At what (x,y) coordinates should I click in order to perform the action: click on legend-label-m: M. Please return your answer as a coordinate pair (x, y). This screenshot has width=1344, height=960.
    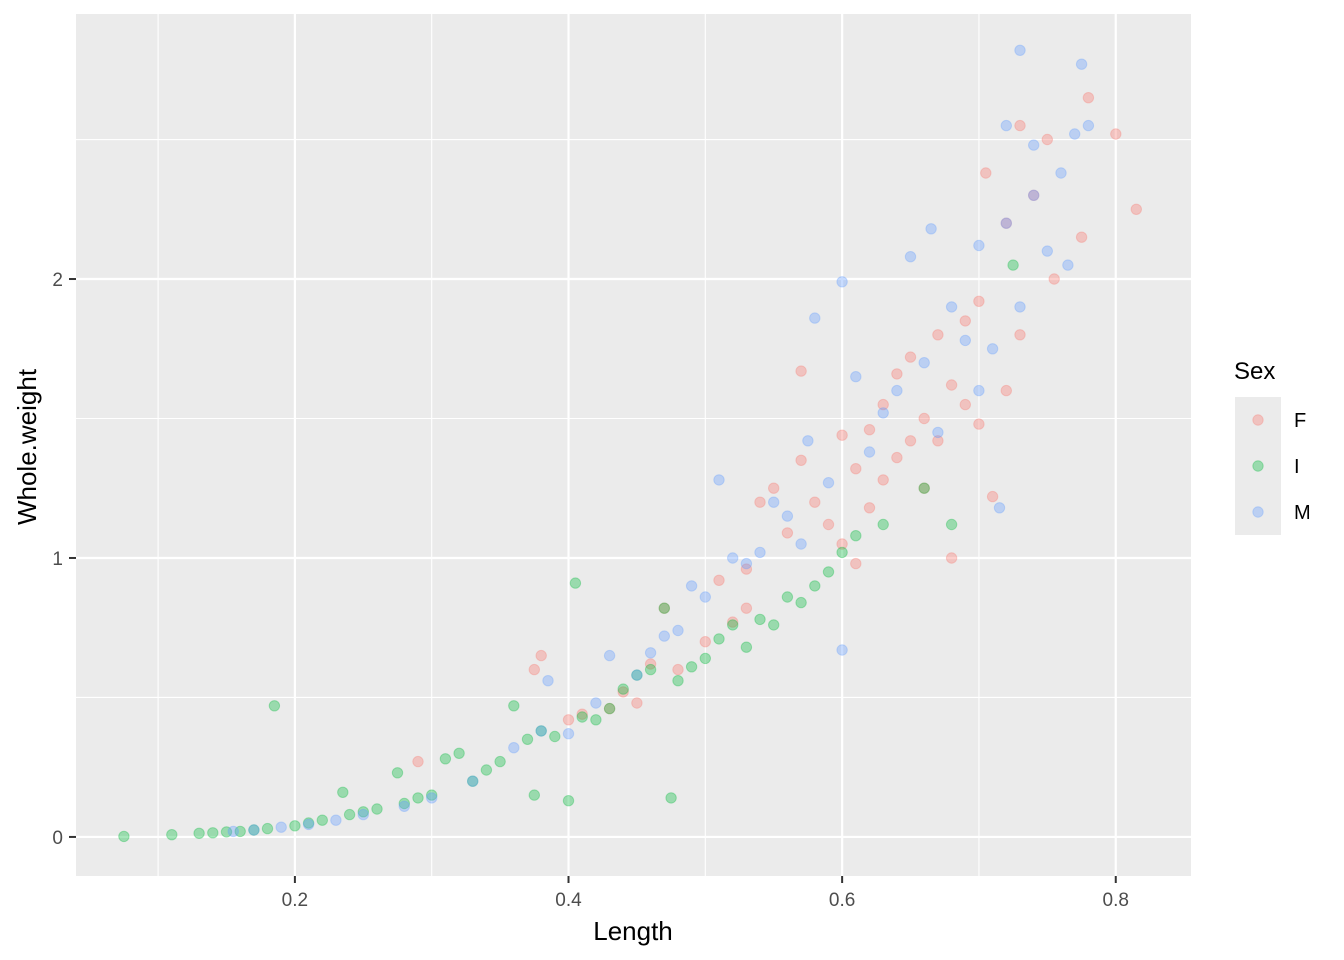
    Looking at the image, I should click on (1302, 513).